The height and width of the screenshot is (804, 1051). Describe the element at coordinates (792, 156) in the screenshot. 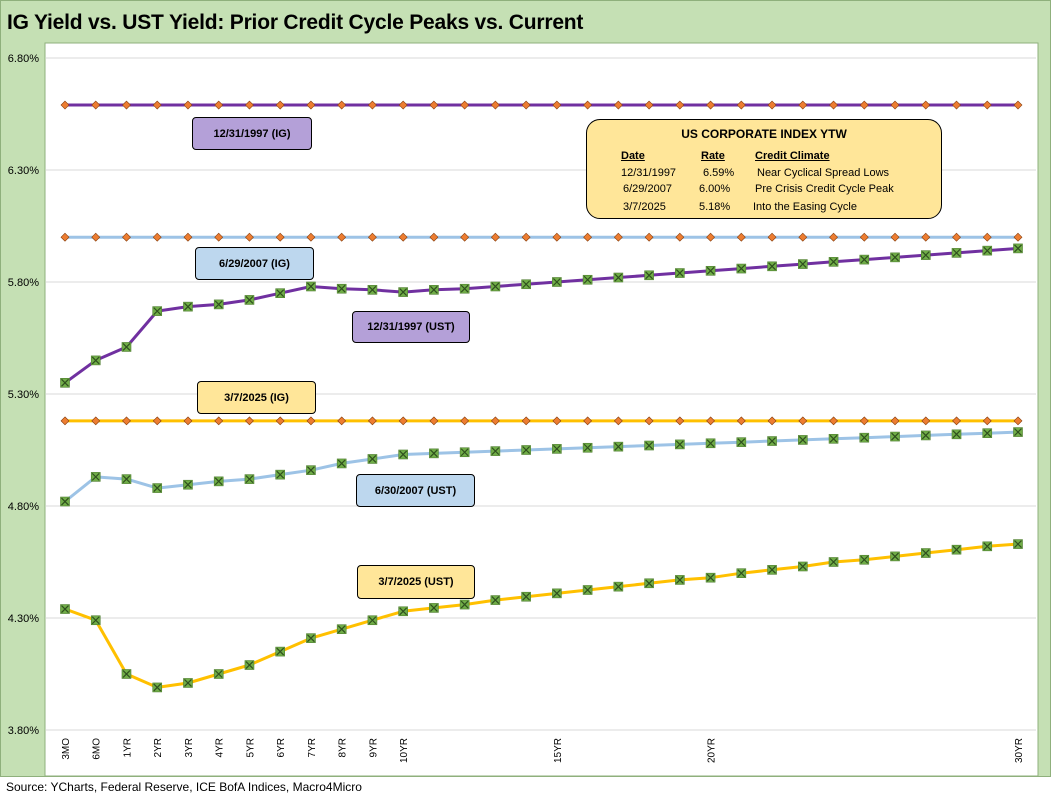

I see `legend-header-climate: Credit Climate` at that location.